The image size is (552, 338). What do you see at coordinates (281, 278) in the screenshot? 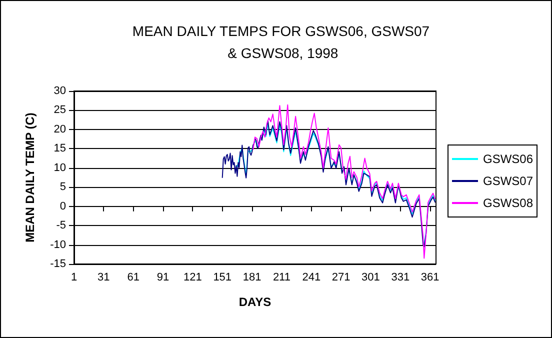
I see `x-tick-label: 211` at bounding box center [281, 278].